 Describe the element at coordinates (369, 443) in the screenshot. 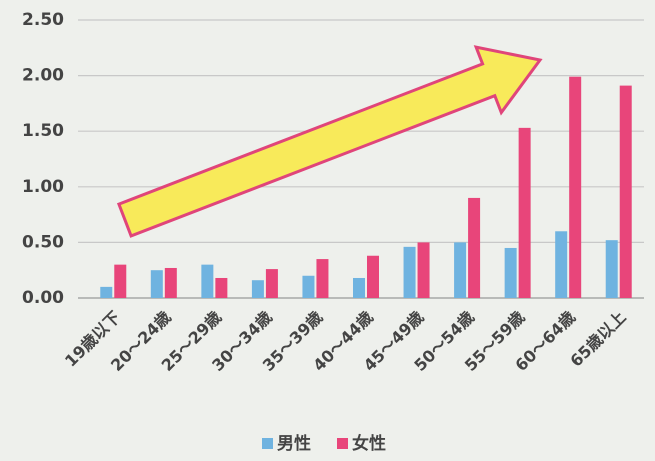

I see `legend-label: 女性` at that location.